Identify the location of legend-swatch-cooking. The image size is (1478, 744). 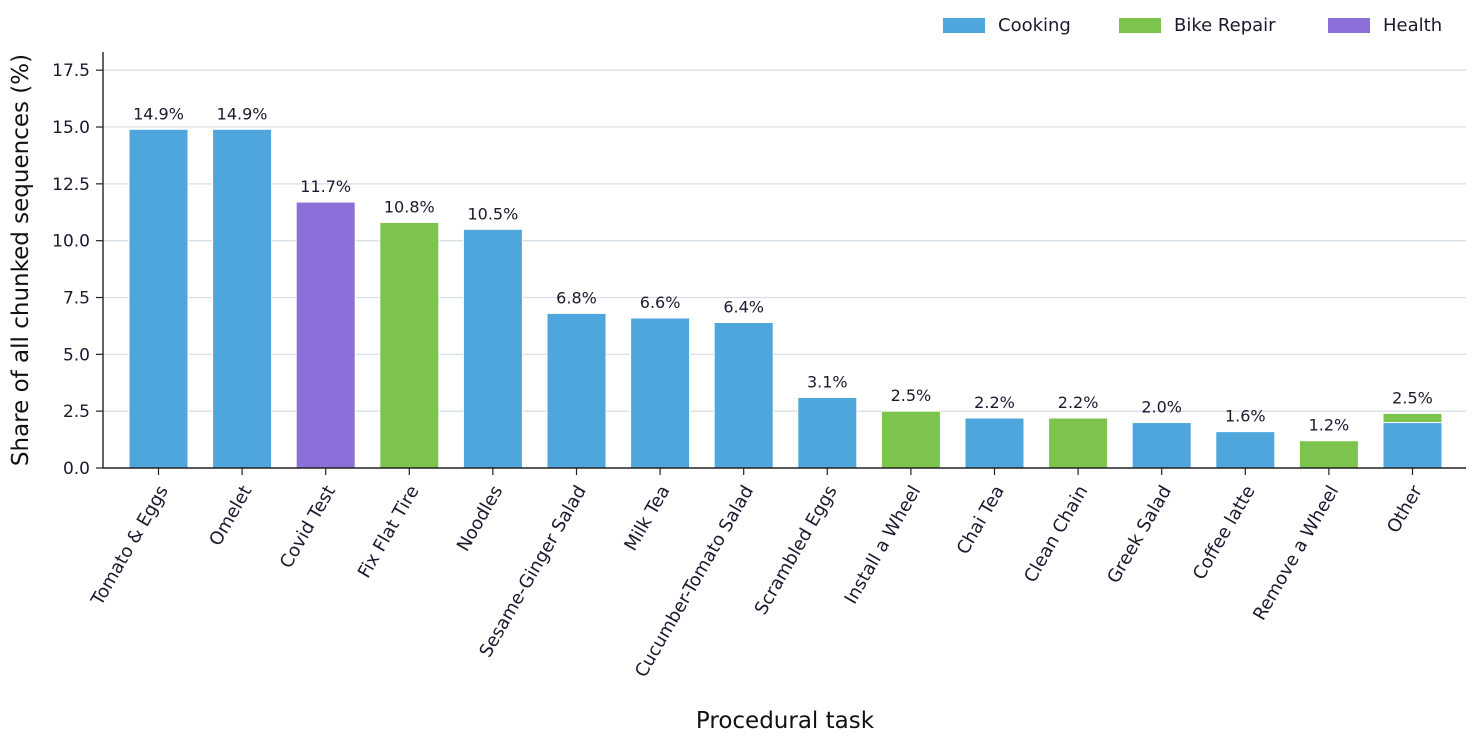
(964, 25).